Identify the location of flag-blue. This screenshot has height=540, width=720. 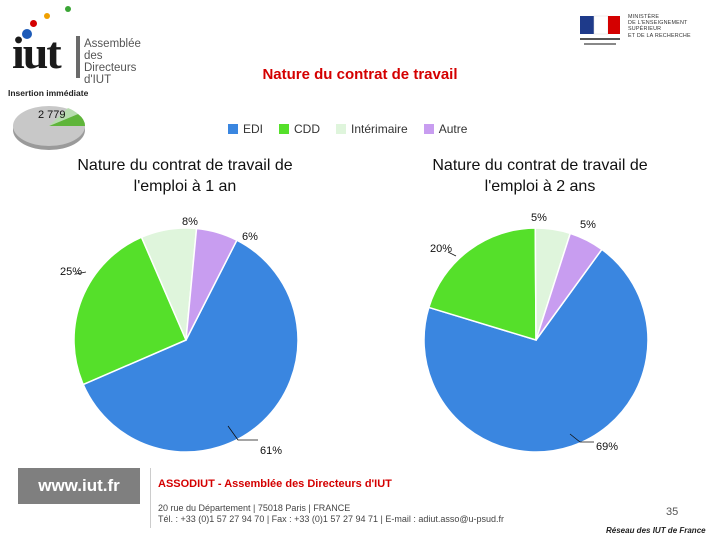
(587, 25).